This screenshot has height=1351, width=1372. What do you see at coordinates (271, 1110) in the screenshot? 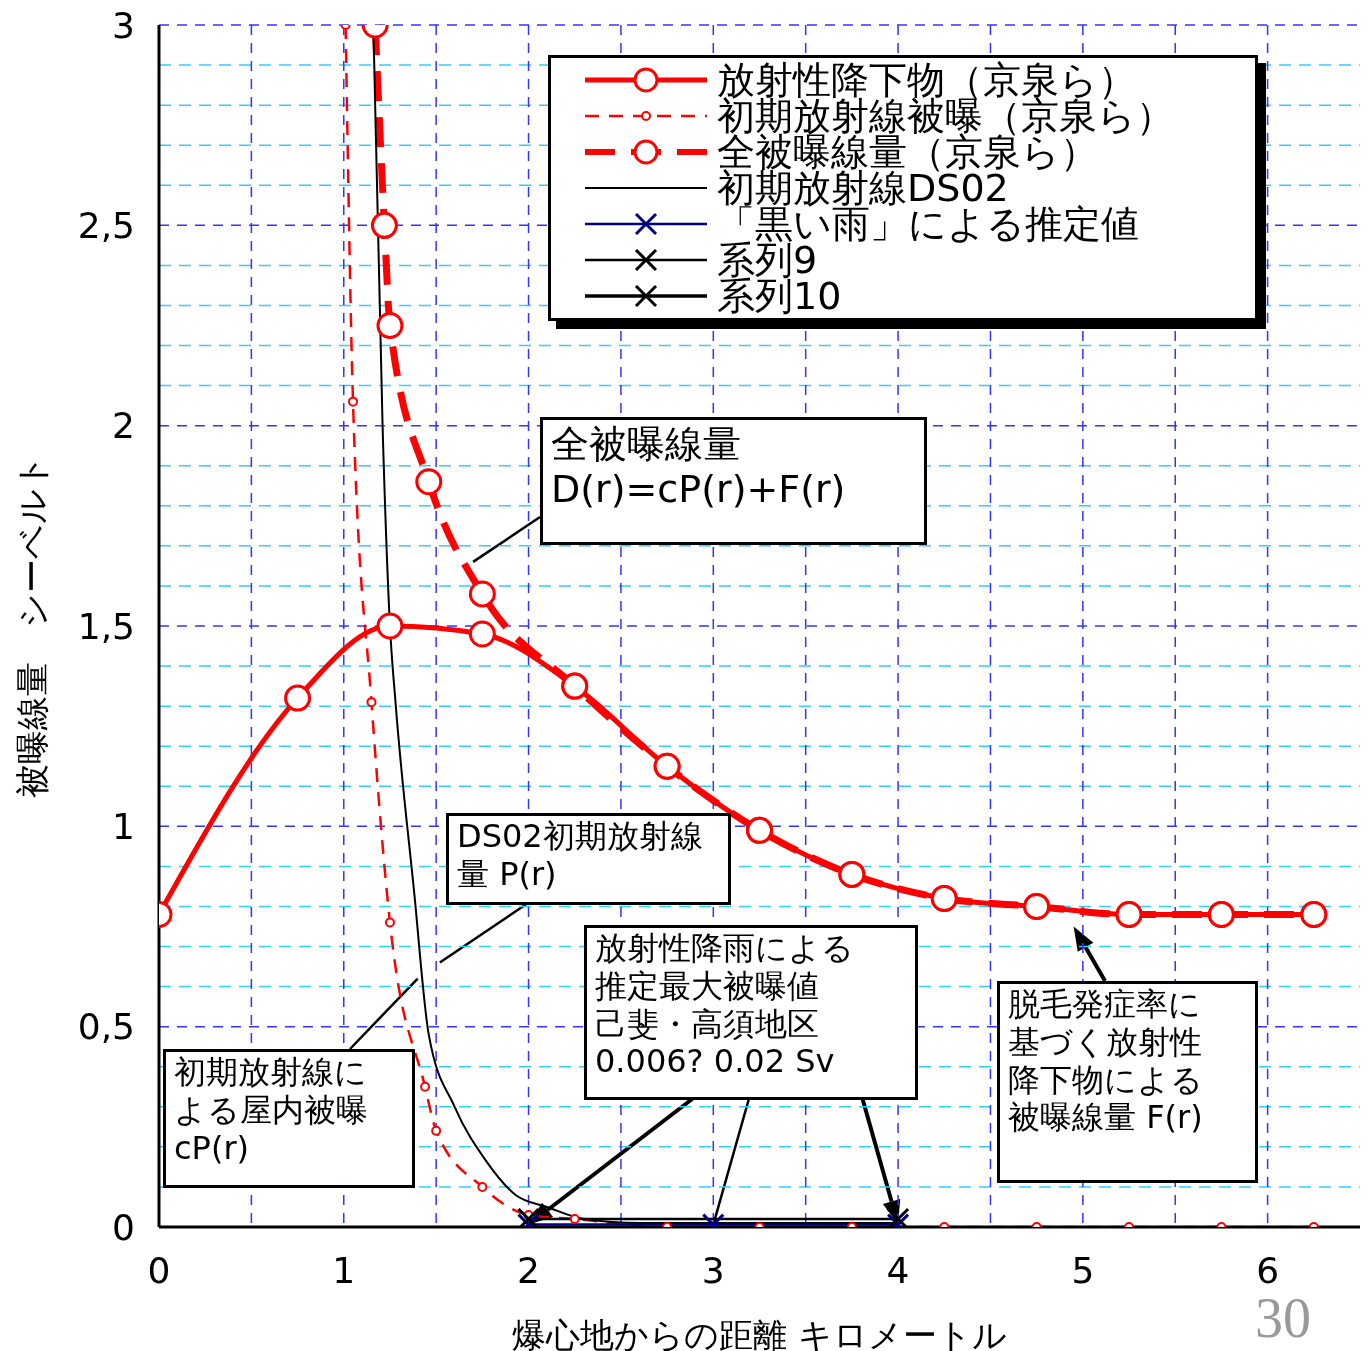
I see `annotation: 初期放射線による屋内被曝cP(r)` at bounding box center [271, 1110].